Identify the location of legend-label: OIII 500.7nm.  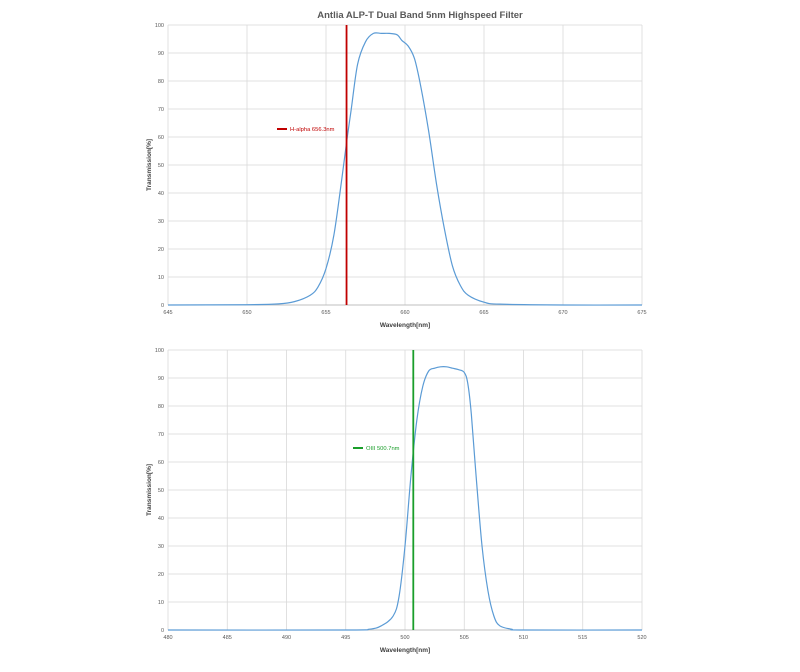
(383, 449).